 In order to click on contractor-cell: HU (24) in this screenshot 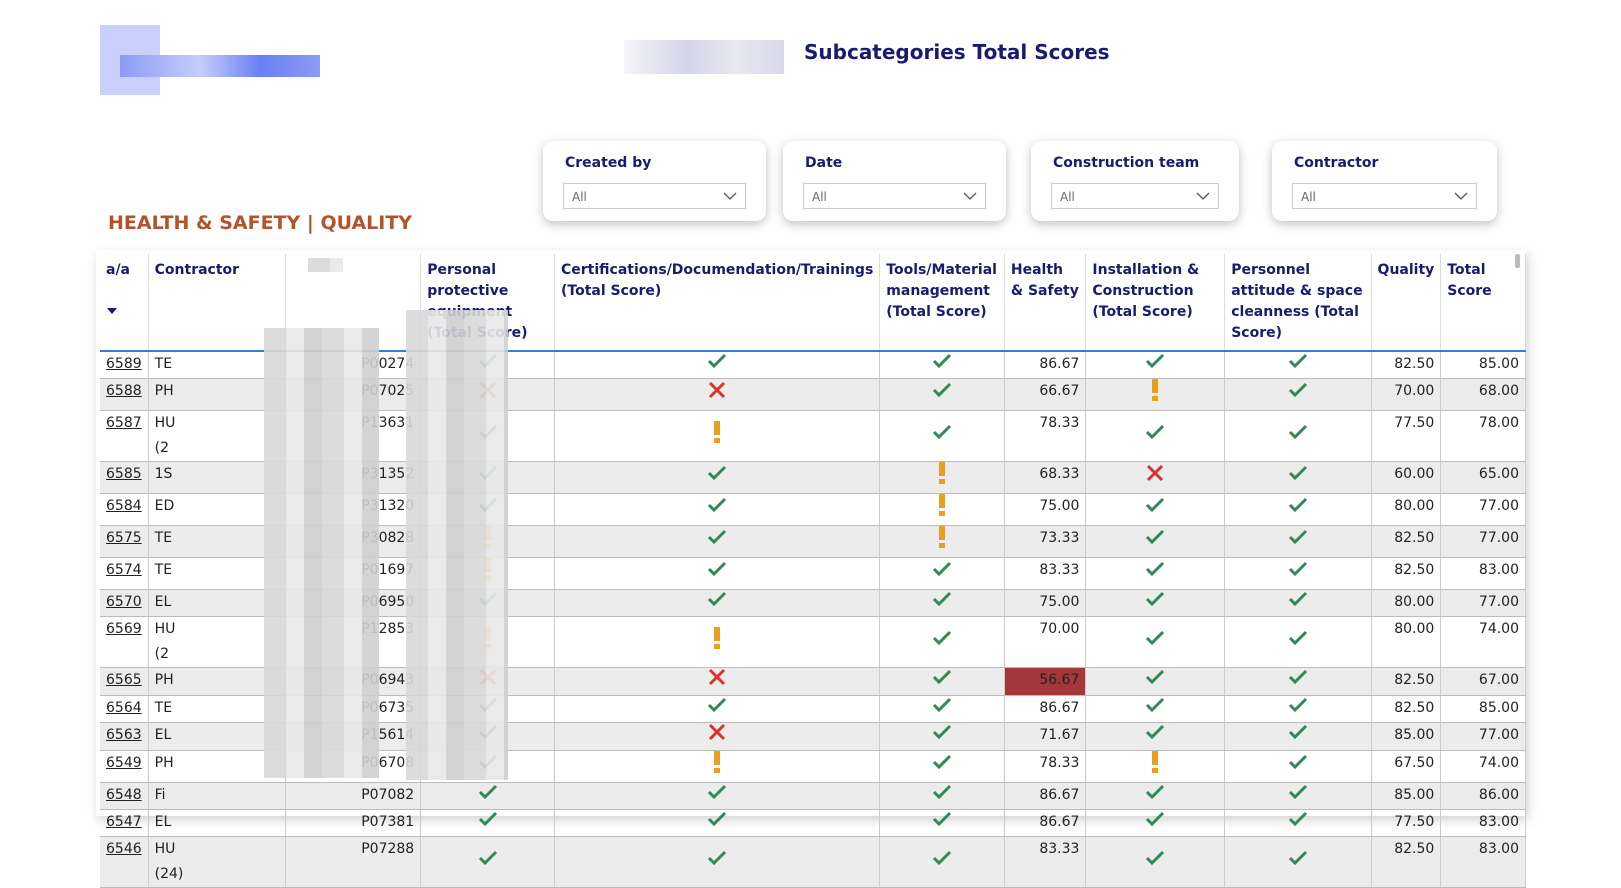, I will do `click(217, 862)`.